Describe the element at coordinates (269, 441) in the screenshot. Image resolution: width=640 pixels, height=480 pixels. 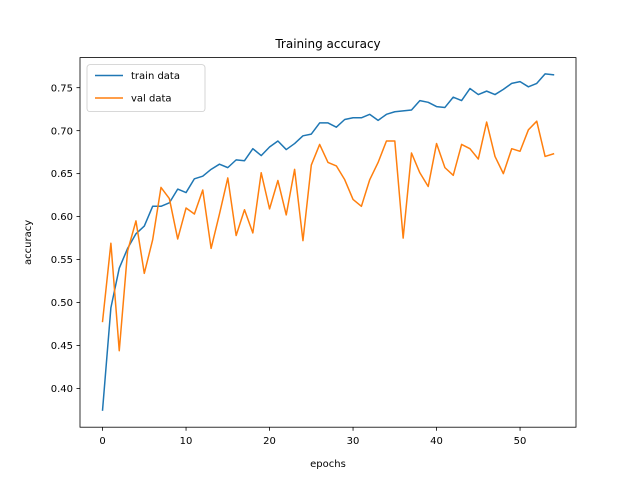
I see `x-tick-label: 20` at that location.